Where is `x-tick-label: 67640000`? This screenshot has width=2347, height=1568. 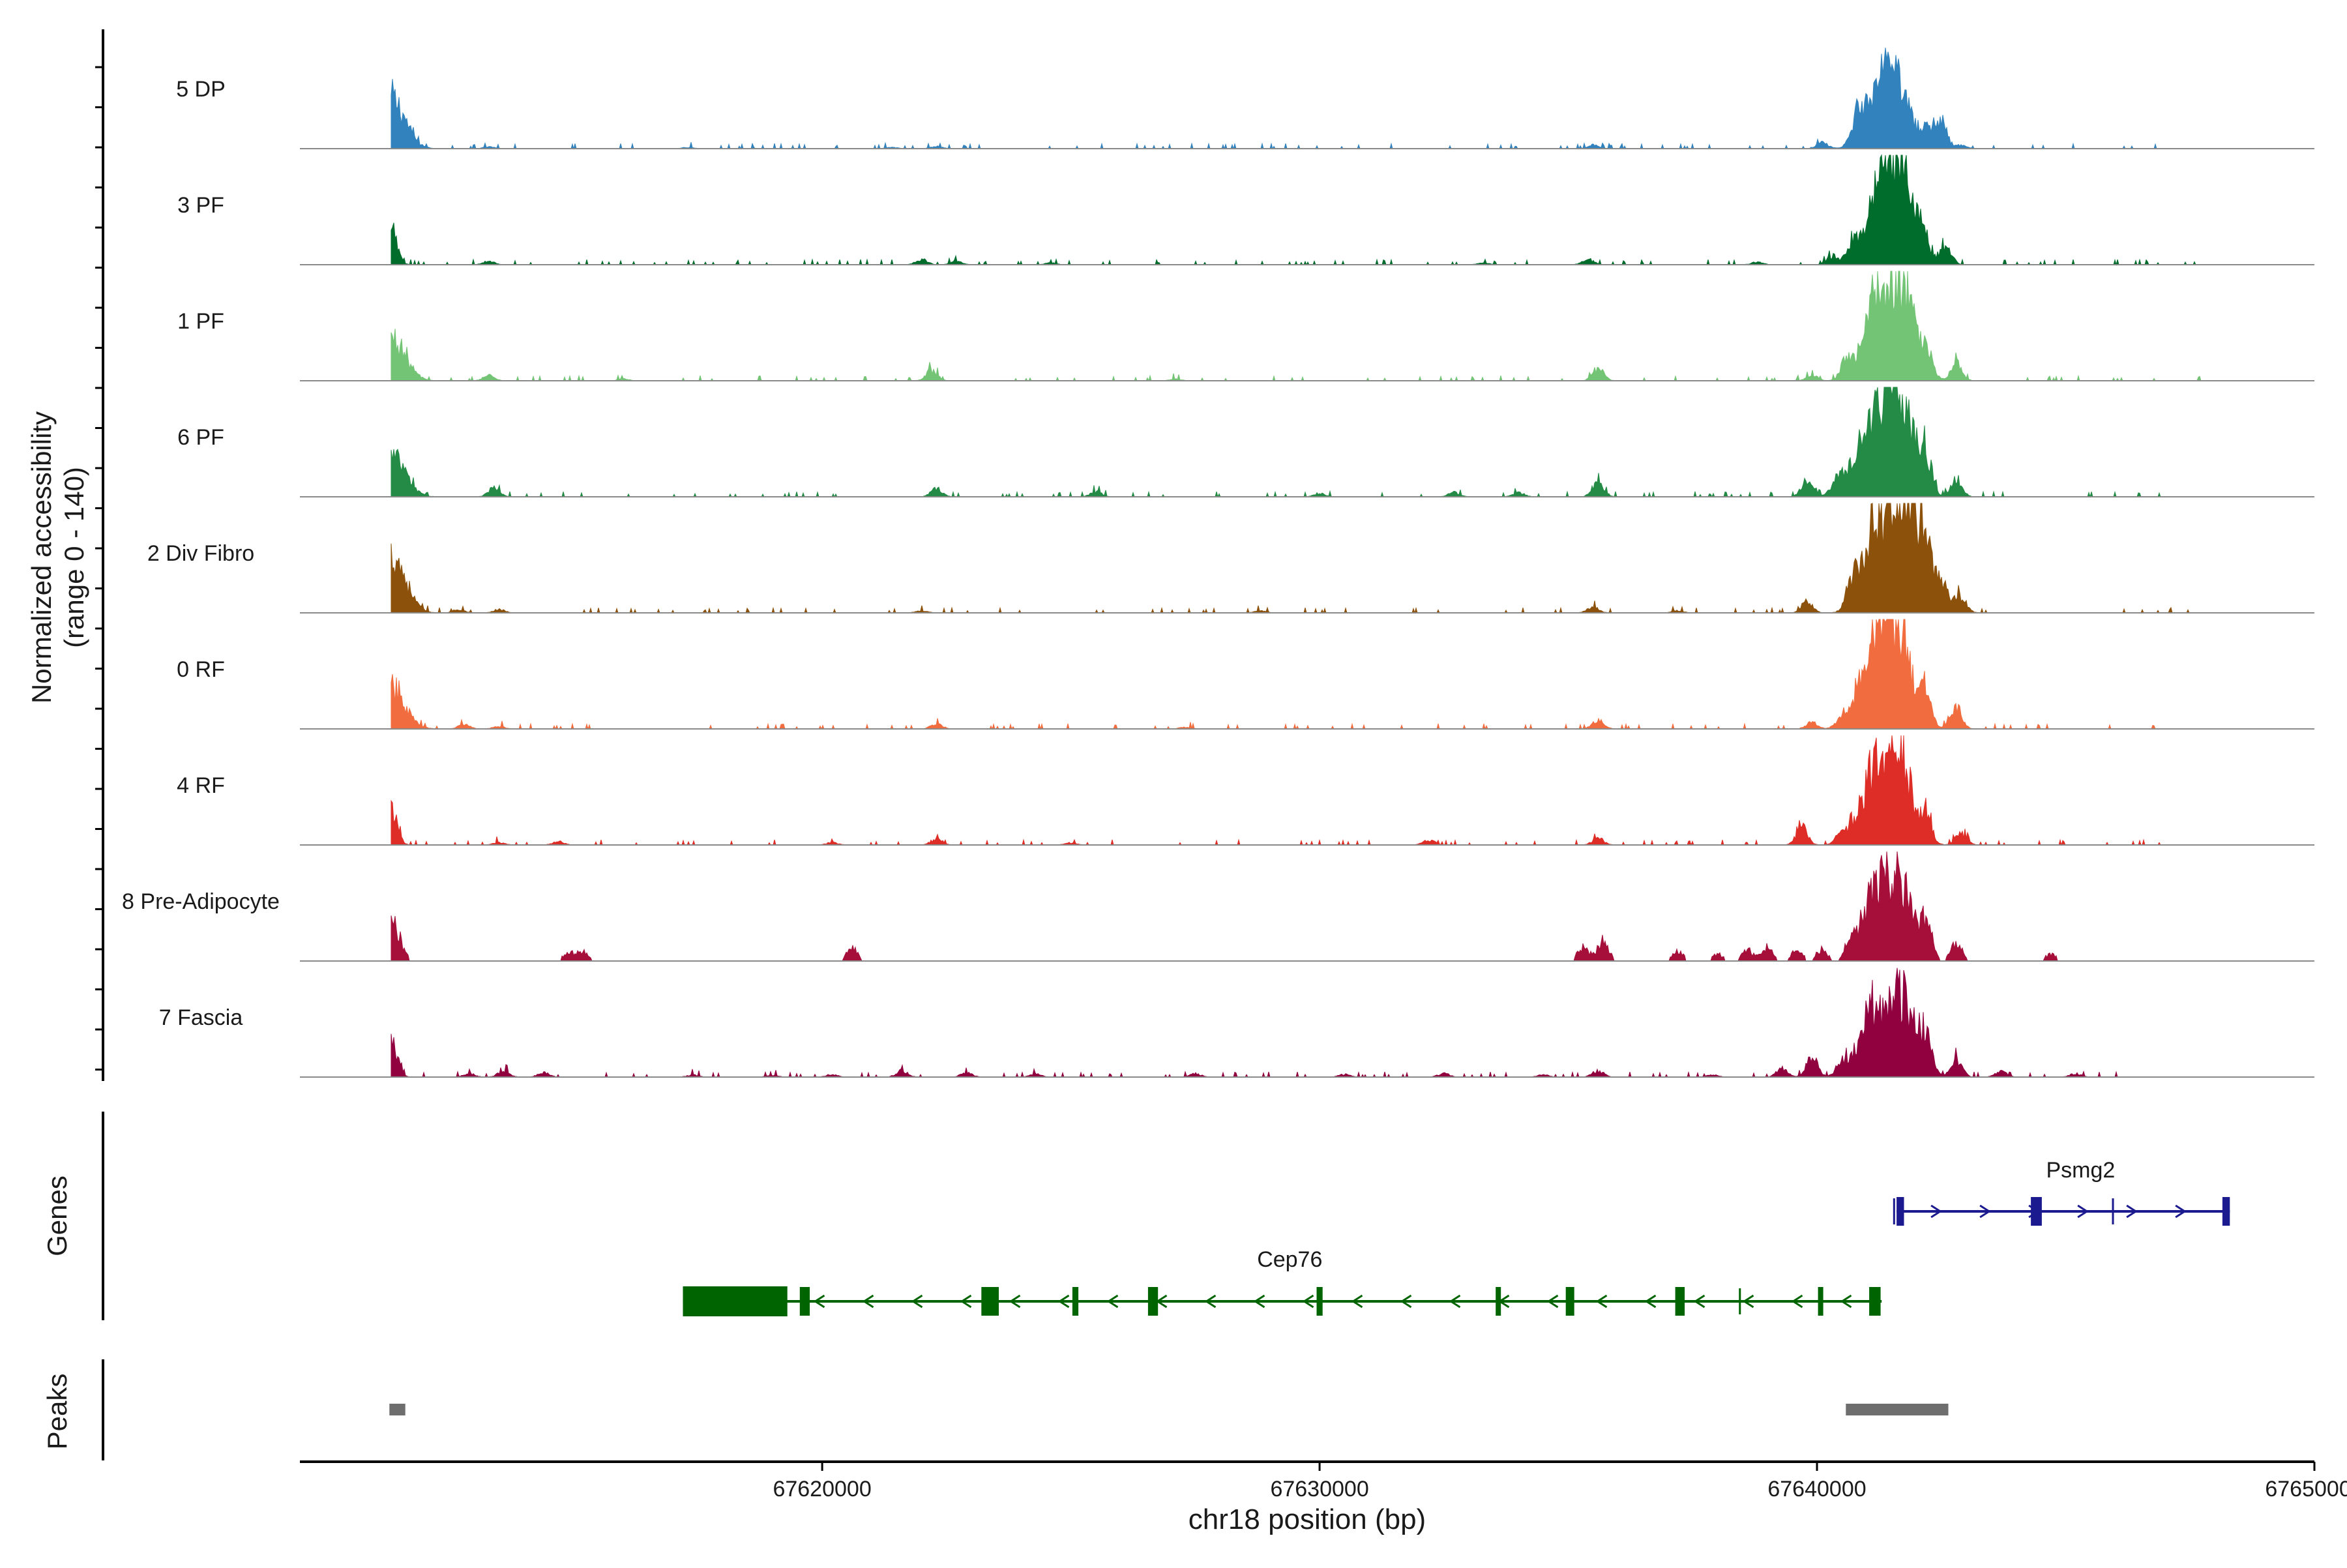
x-tick-label: 67640000 is located at coordinates (1816, 1489).